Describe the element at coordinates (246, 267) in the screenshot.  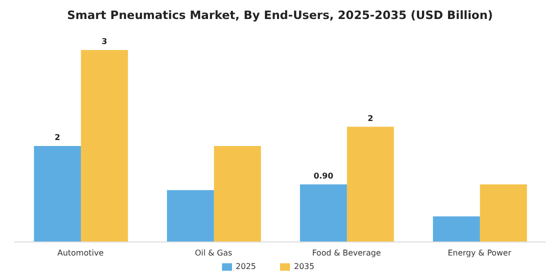
I see `legend-label: 2025` at that location.